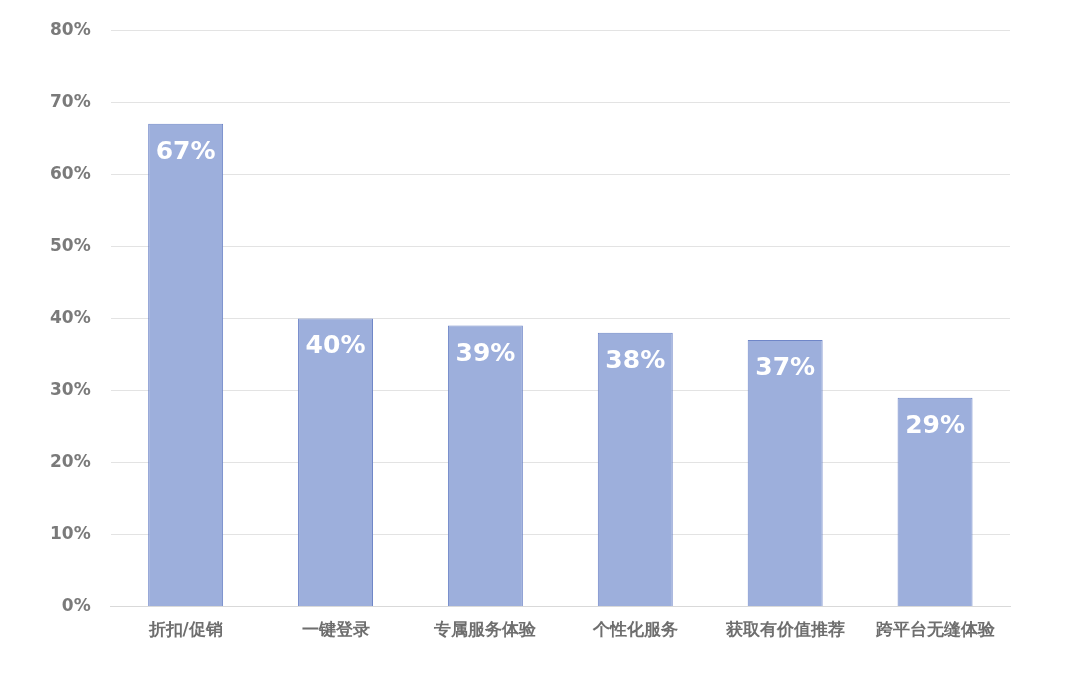 The image size is (1080, 675). I want to click on y-tick-label: 10%, so click(70, 532).